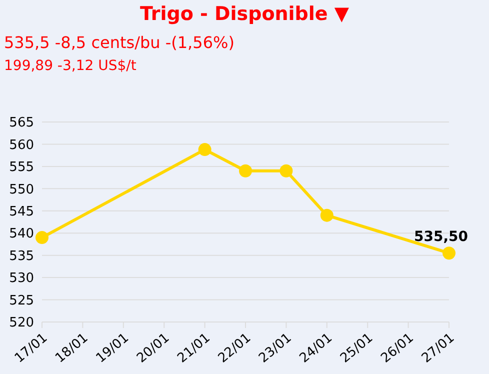  Describe the element at coordinates (70, 66) in the screenshot. I see `text: 199,89 -3,12 US$/t` at that location.